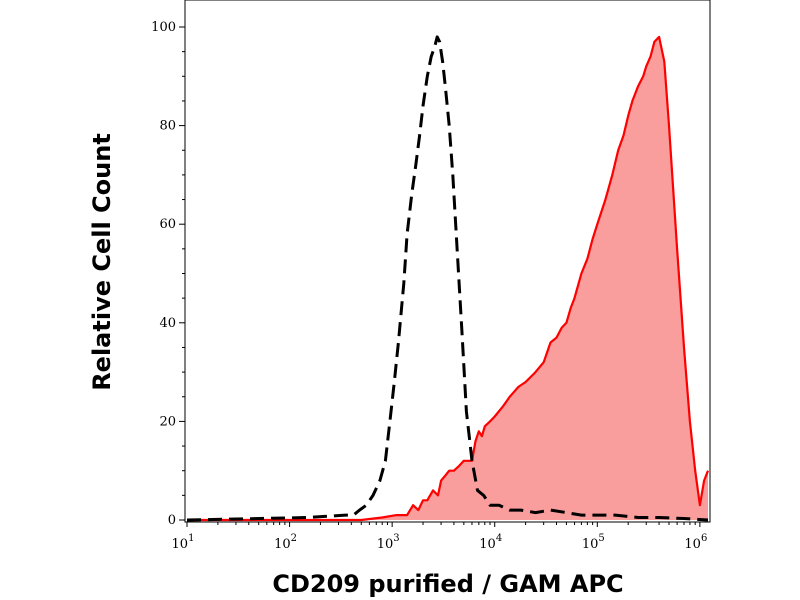 The height and width of the screenshot is (600, 800). What do you see at coordinates (447, 584) in the screenshot?
I see `x-axis-title: CD209 purified / GAM APC` at bounding box center [447, 584].